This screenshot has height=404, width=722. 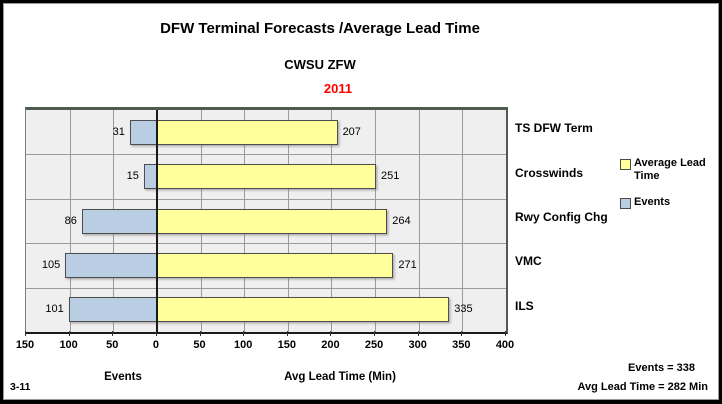 What do you see at coordinates (549, 173) in the screenshot?
I see `category-label: Crosswinds` at bounding box center [549, 173].